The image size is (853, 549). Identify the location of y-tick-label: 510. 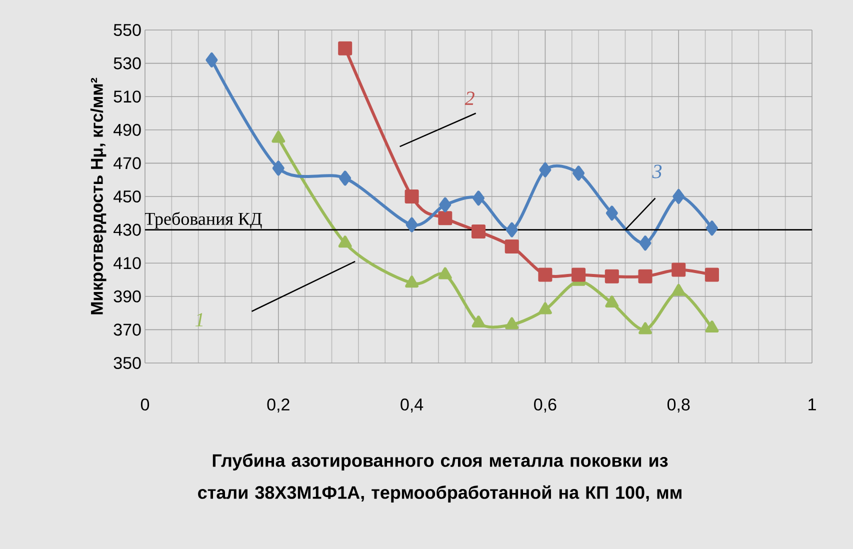
(127, 96).